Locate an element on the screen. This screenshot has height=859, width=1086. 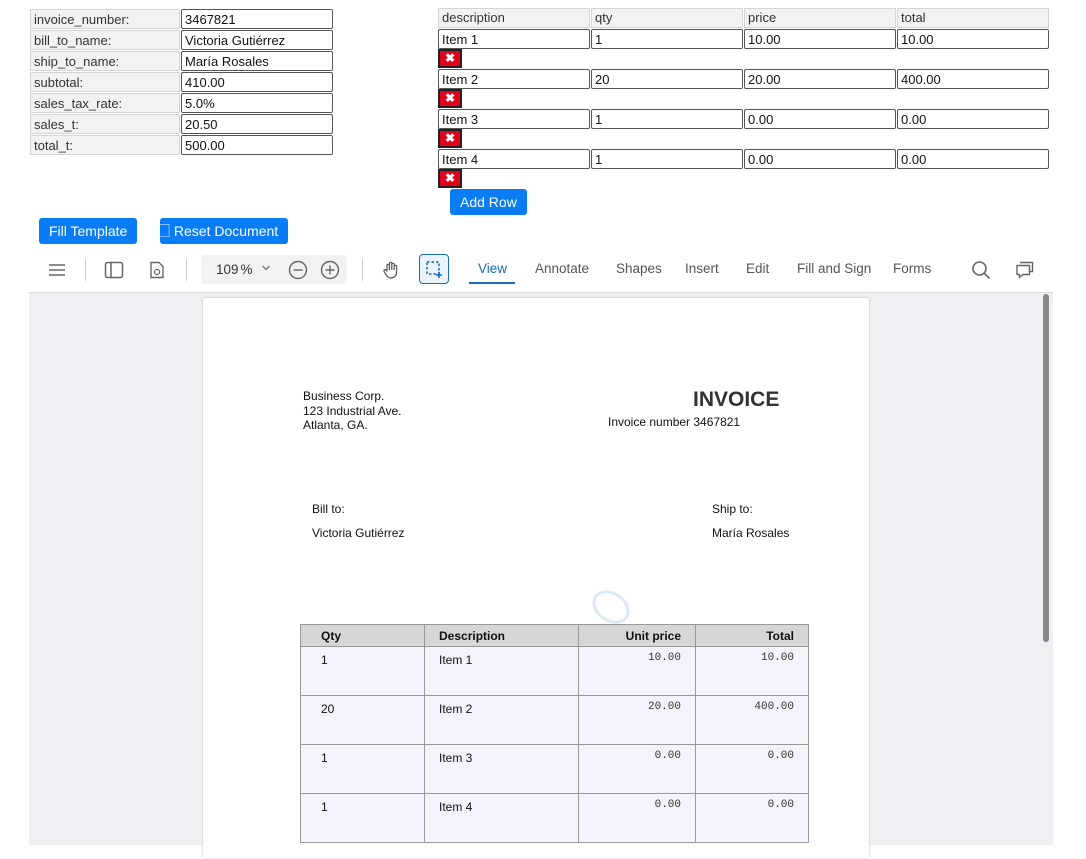
ship-to-name-input is located at coordinates (257, 61).